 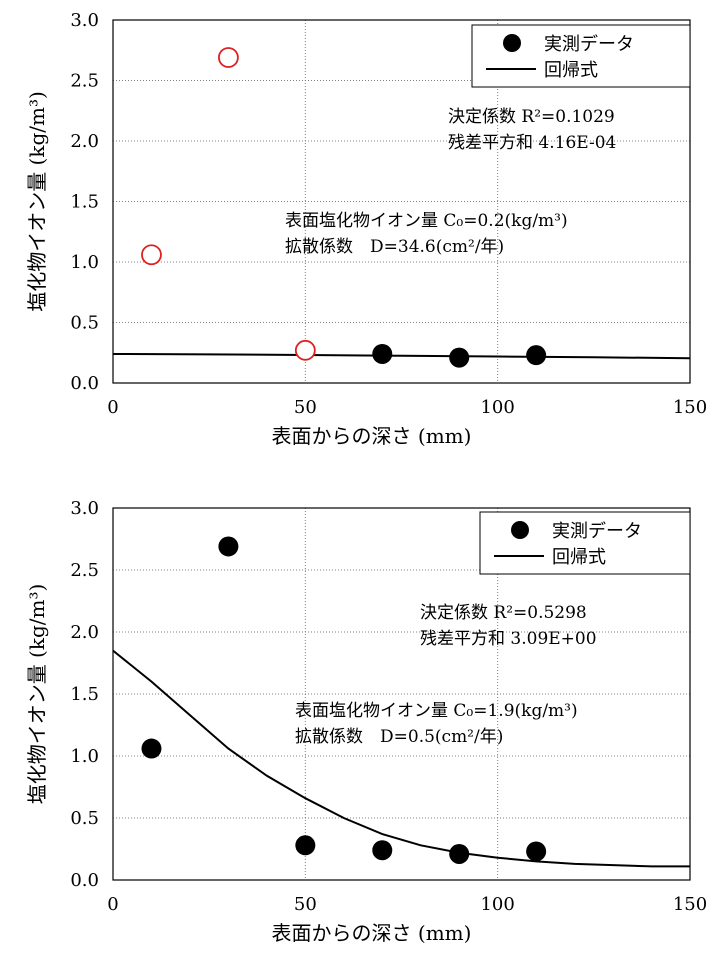 I want to click on annotation-r2: 決定係数 R²=0.5298, so click(x=503, y=613).